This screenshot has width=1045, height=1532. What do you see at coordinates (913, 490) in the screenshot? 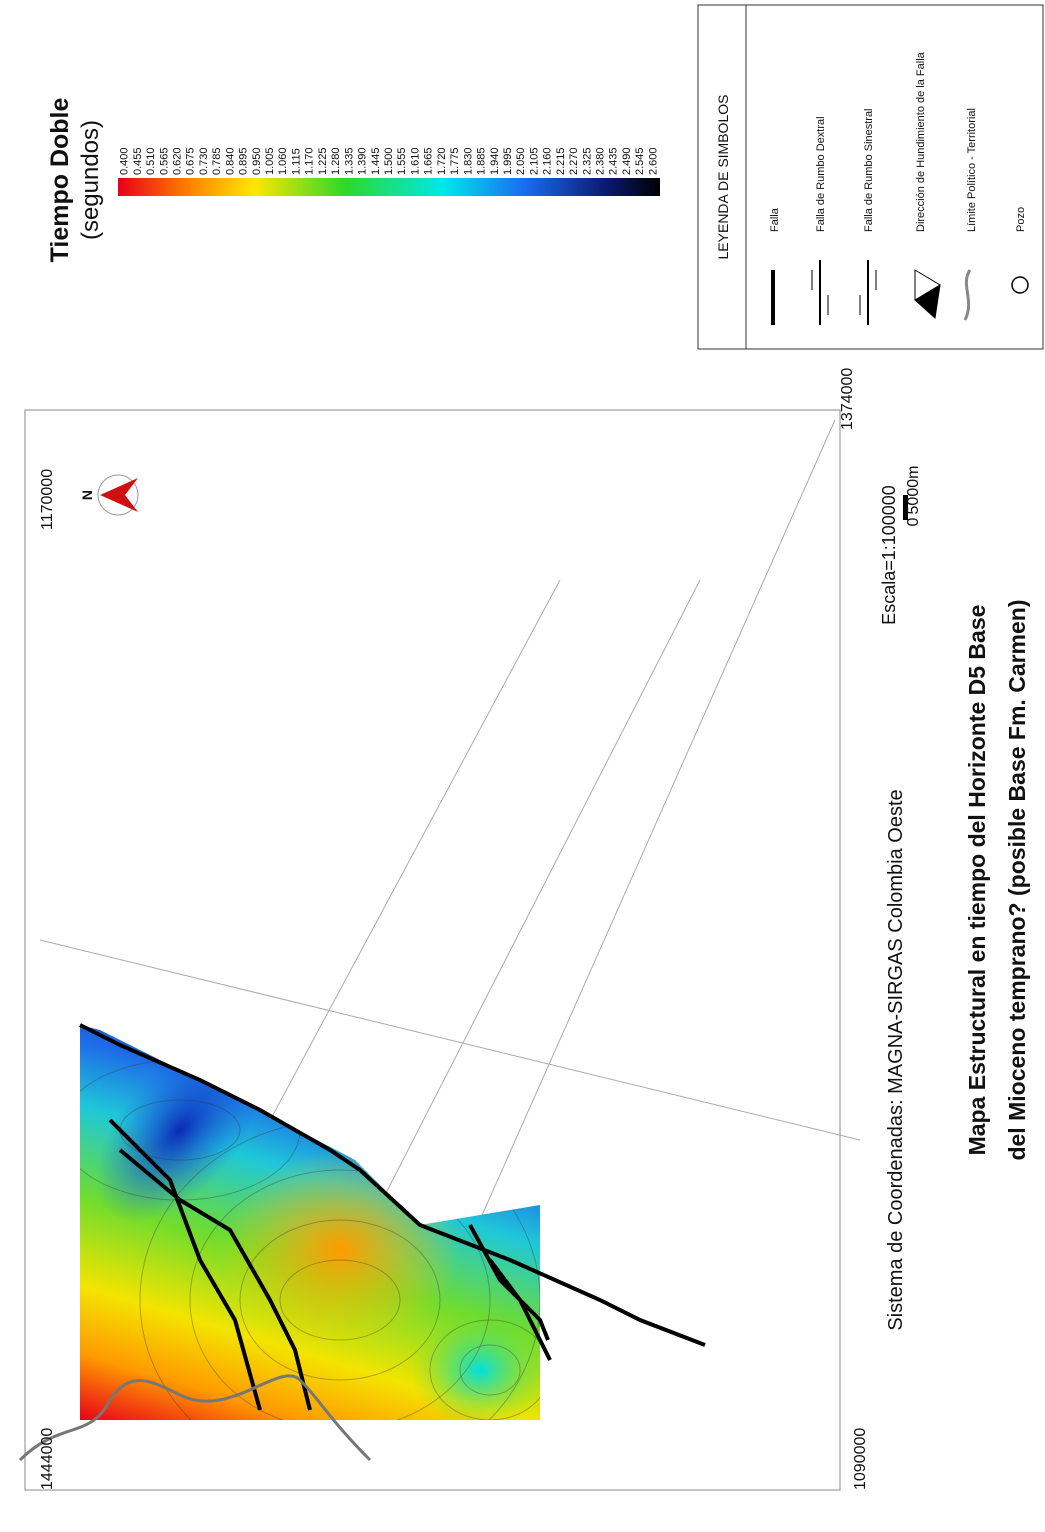
I see `scale-end: 5000m` at bounding box center [913, 490].